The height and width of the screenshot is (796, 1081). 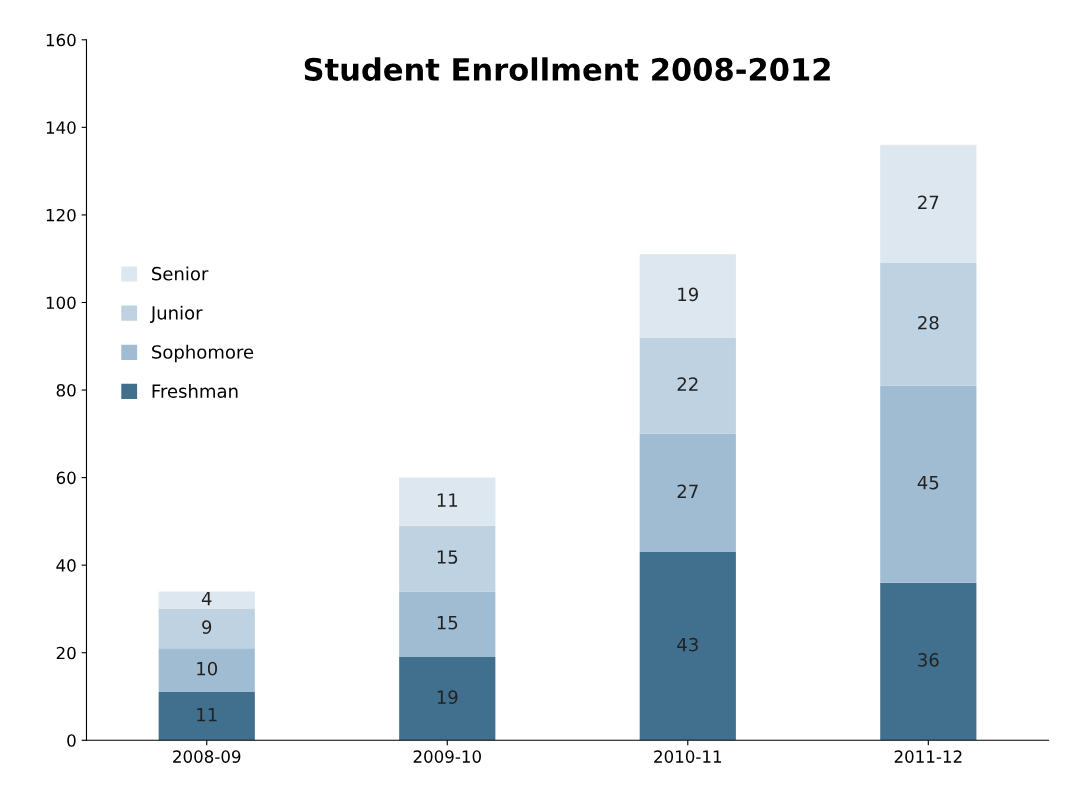 What do you see at coordinates (176, 314) in the screenshot?
I see `legend-label: Junior` at bounding box center [176, 314].